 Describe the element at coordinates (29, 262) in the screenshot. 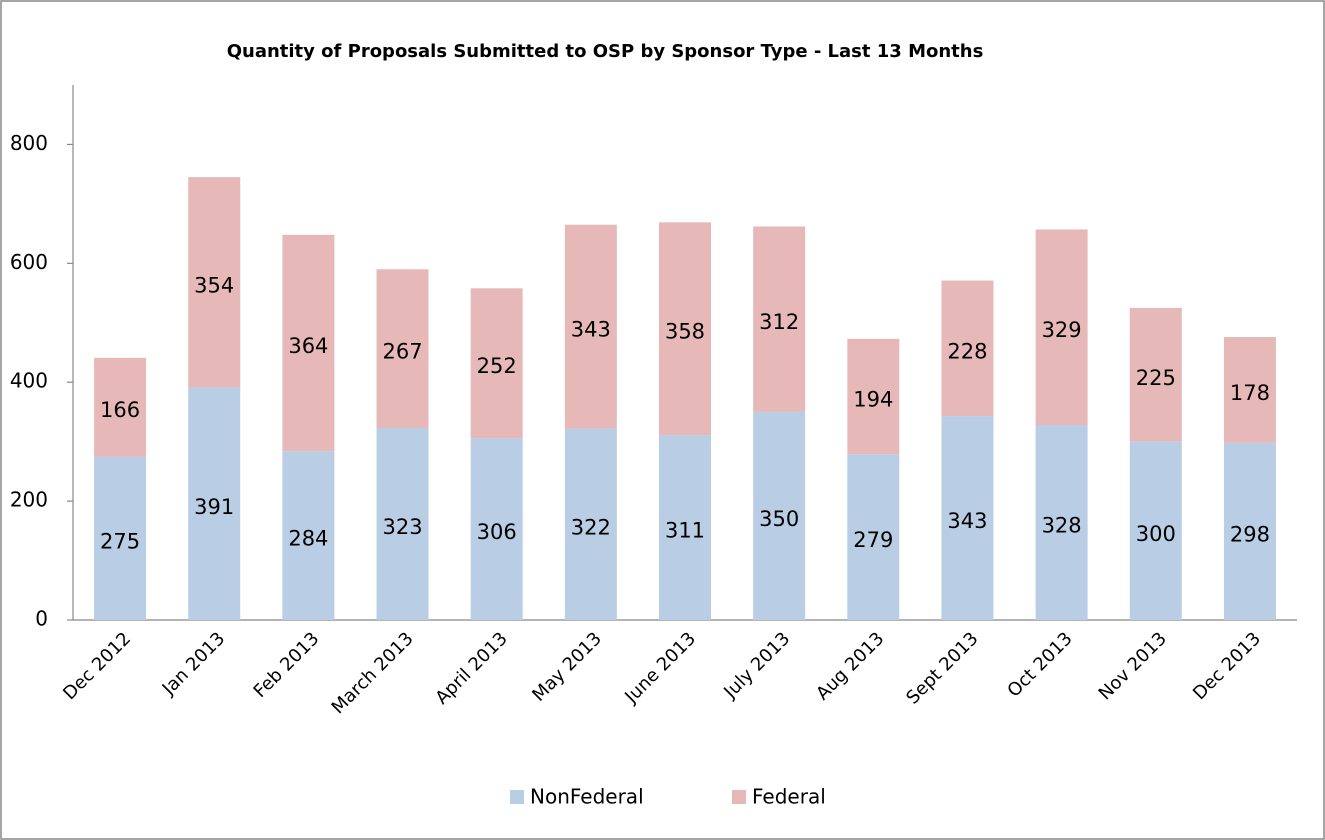

I see `y-tick-label: 600` at that location.